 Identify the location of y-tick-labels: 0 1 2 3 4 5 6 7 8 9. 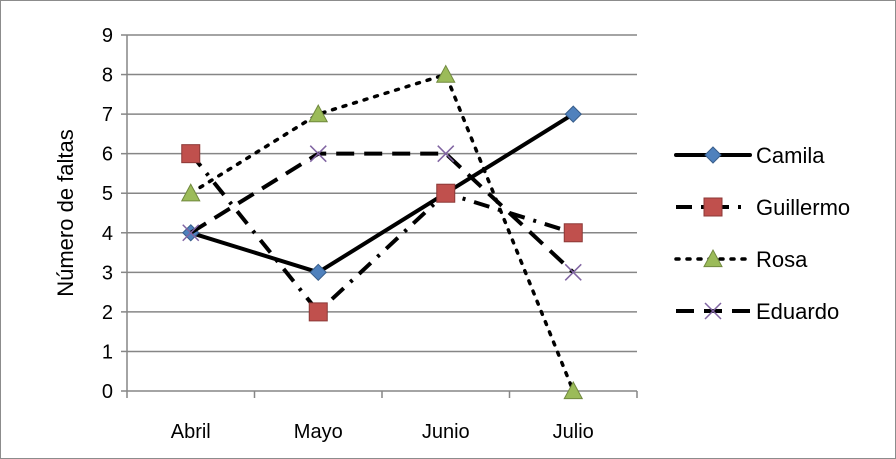
(107, 214).